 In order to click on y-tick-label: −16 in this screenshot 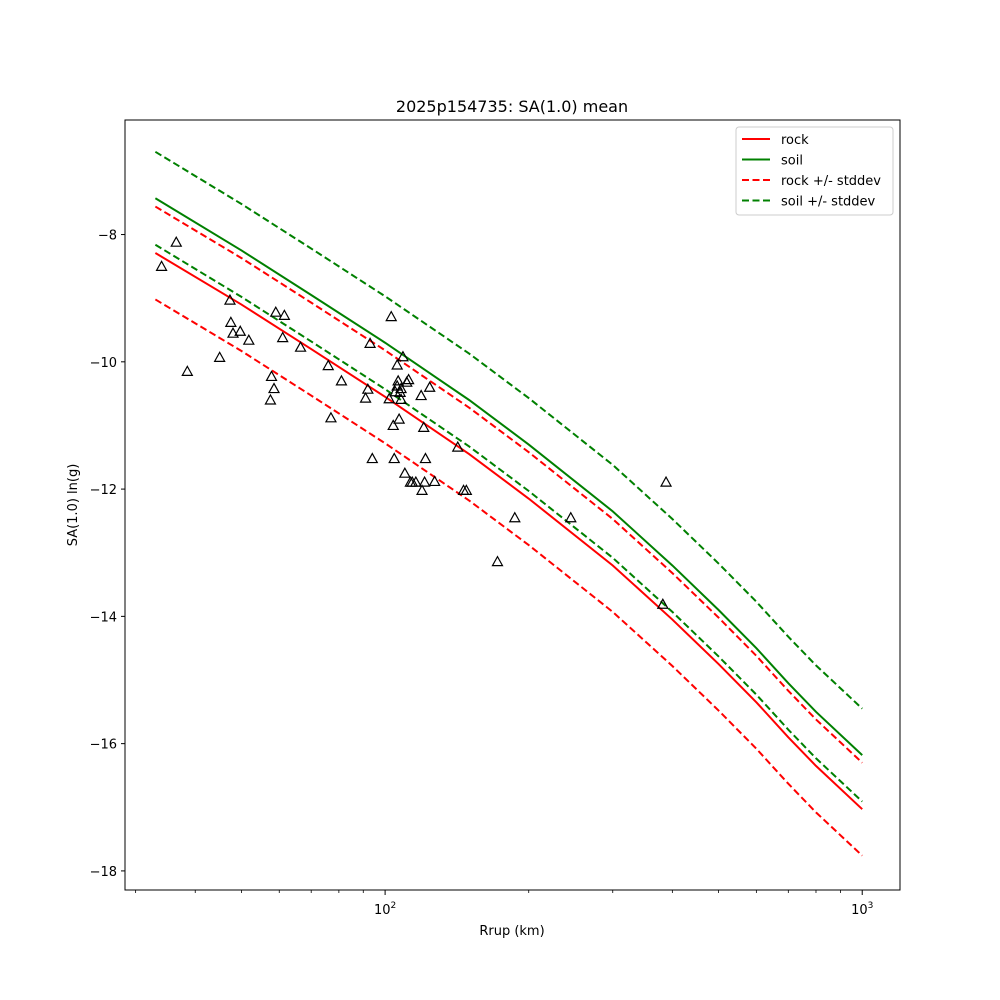, I will do `click(103, 745)`.